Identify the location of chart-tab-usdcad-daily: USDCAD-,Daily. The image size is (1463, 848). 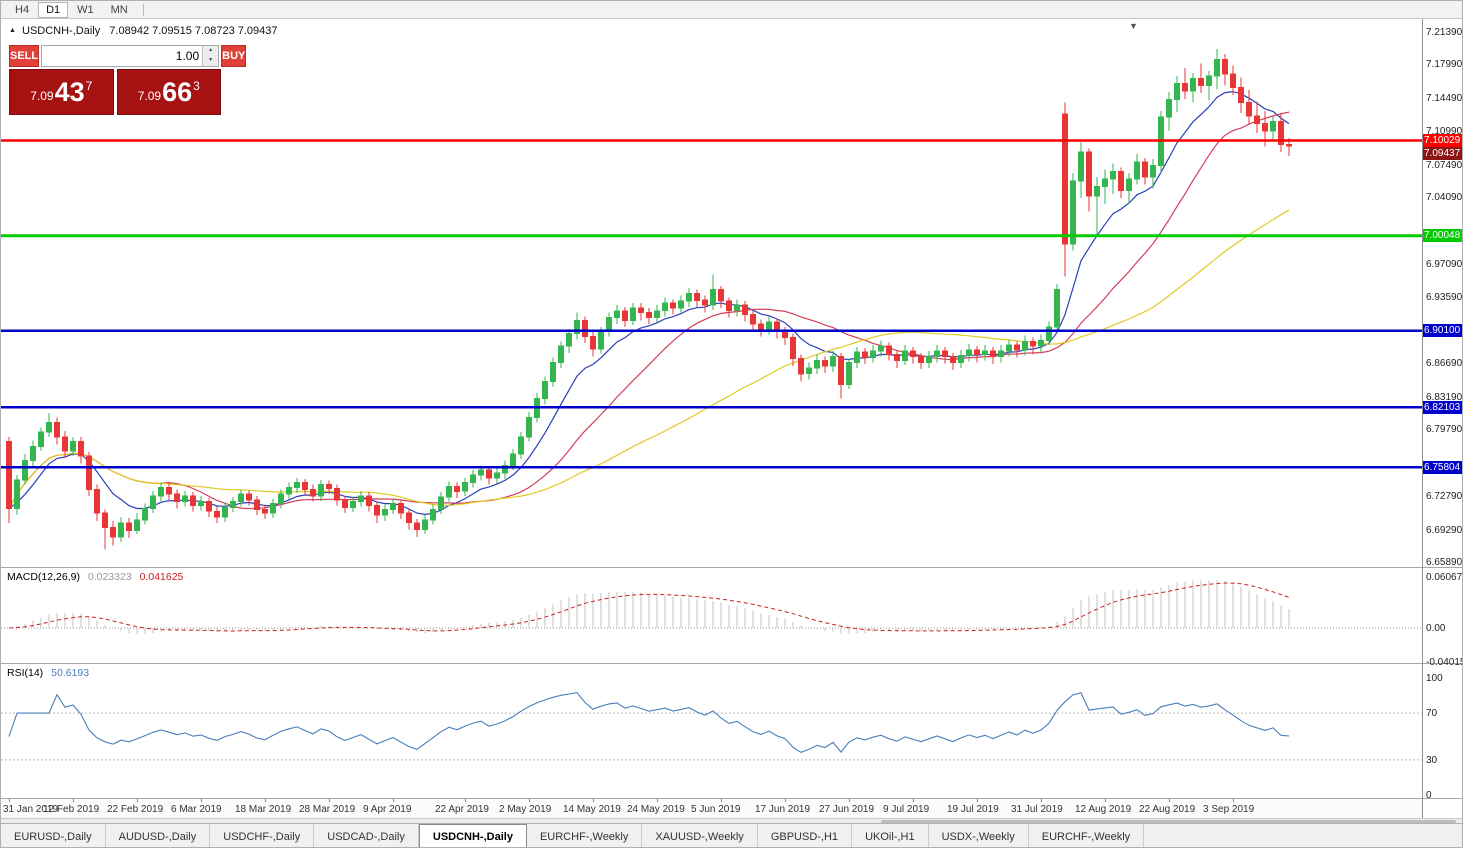
(366, 835).